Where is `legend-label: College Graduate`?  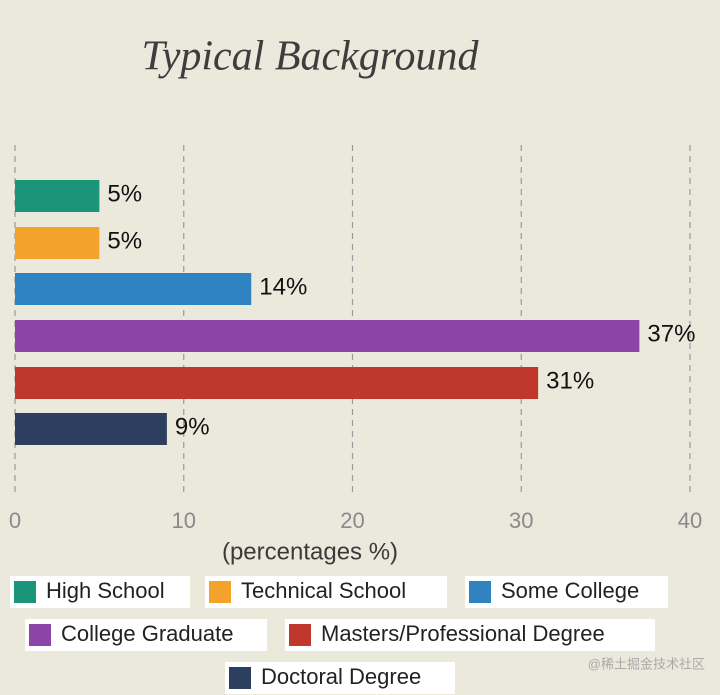
legend-label: College Graduate is located at coordinates (147, 633).